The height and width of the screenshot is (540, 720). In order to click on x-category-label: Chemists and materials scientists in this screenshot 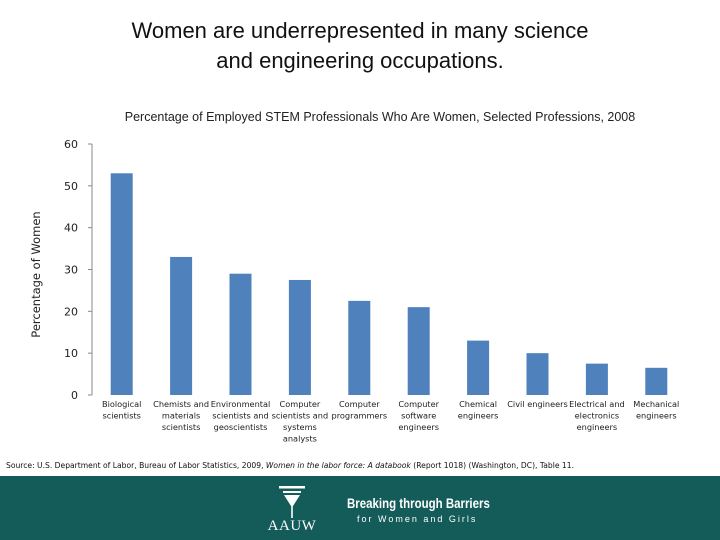, I will do `click(181, 415)`.